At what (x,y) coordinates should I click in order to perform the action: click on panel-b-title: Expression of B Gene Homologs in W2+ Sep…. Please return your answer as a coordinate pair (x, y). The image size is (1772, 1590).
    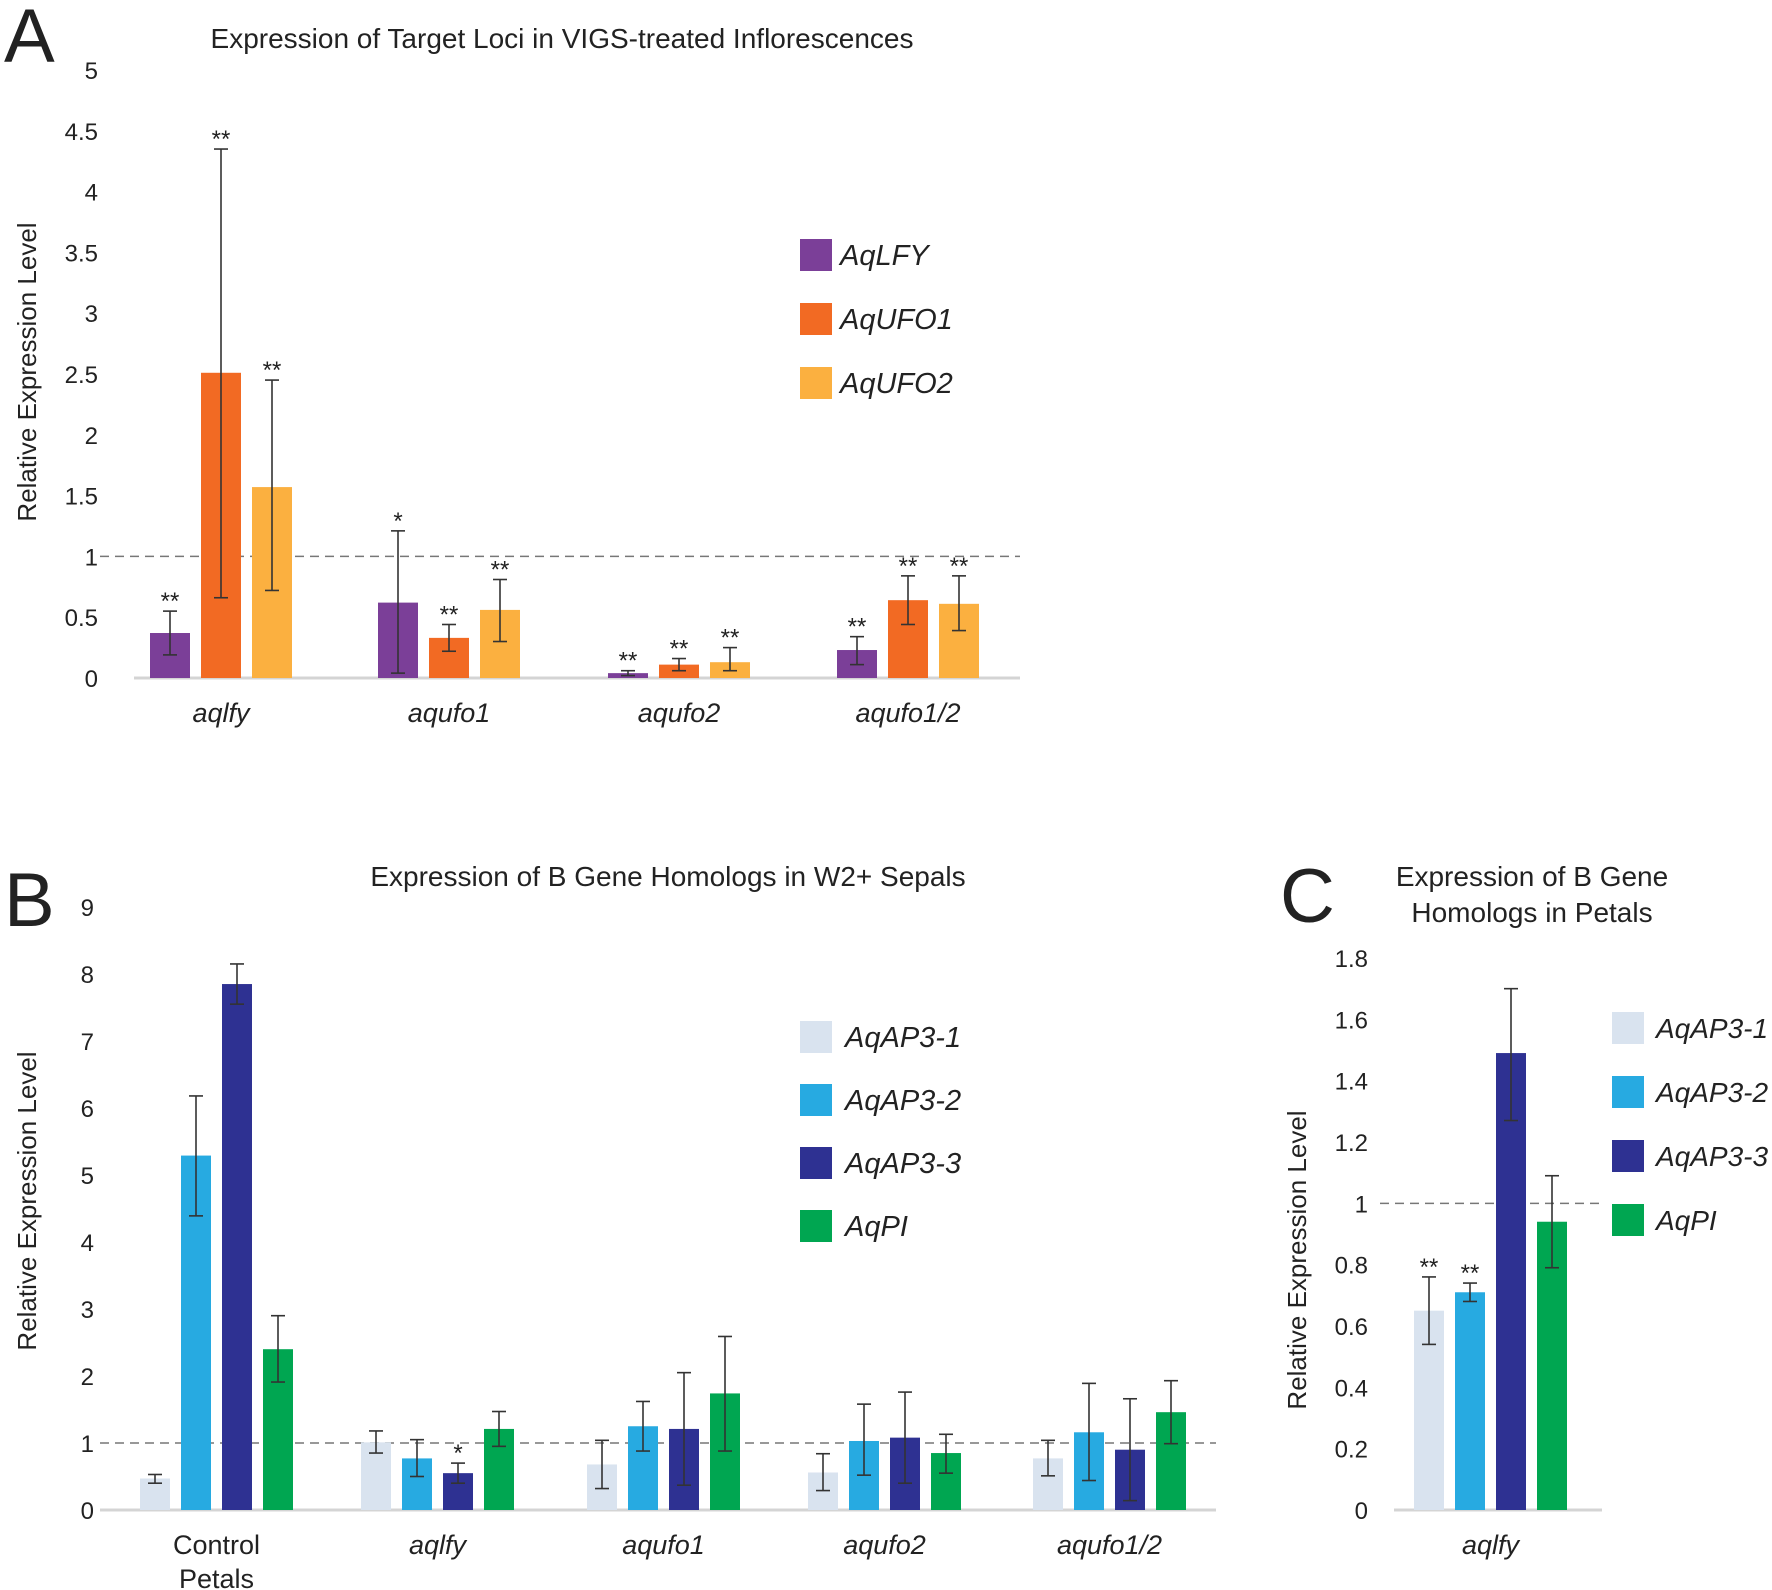
    Looking at the image, I should click on (667, 876).